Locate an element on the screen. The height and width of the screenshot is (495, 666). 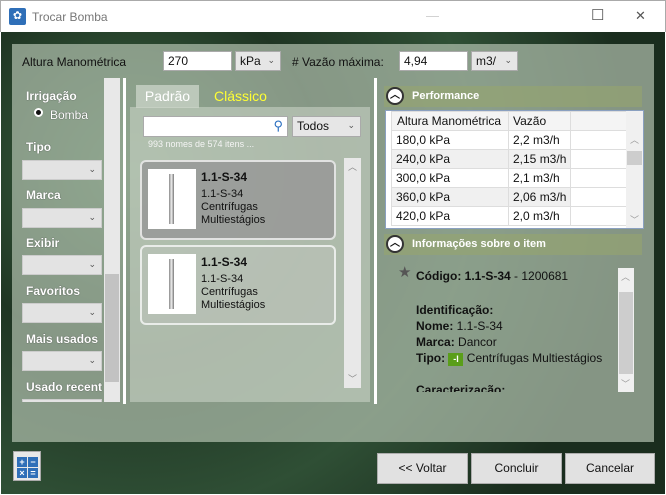
mais-usados-select: ⌄ is located at coordinates (62, 361).